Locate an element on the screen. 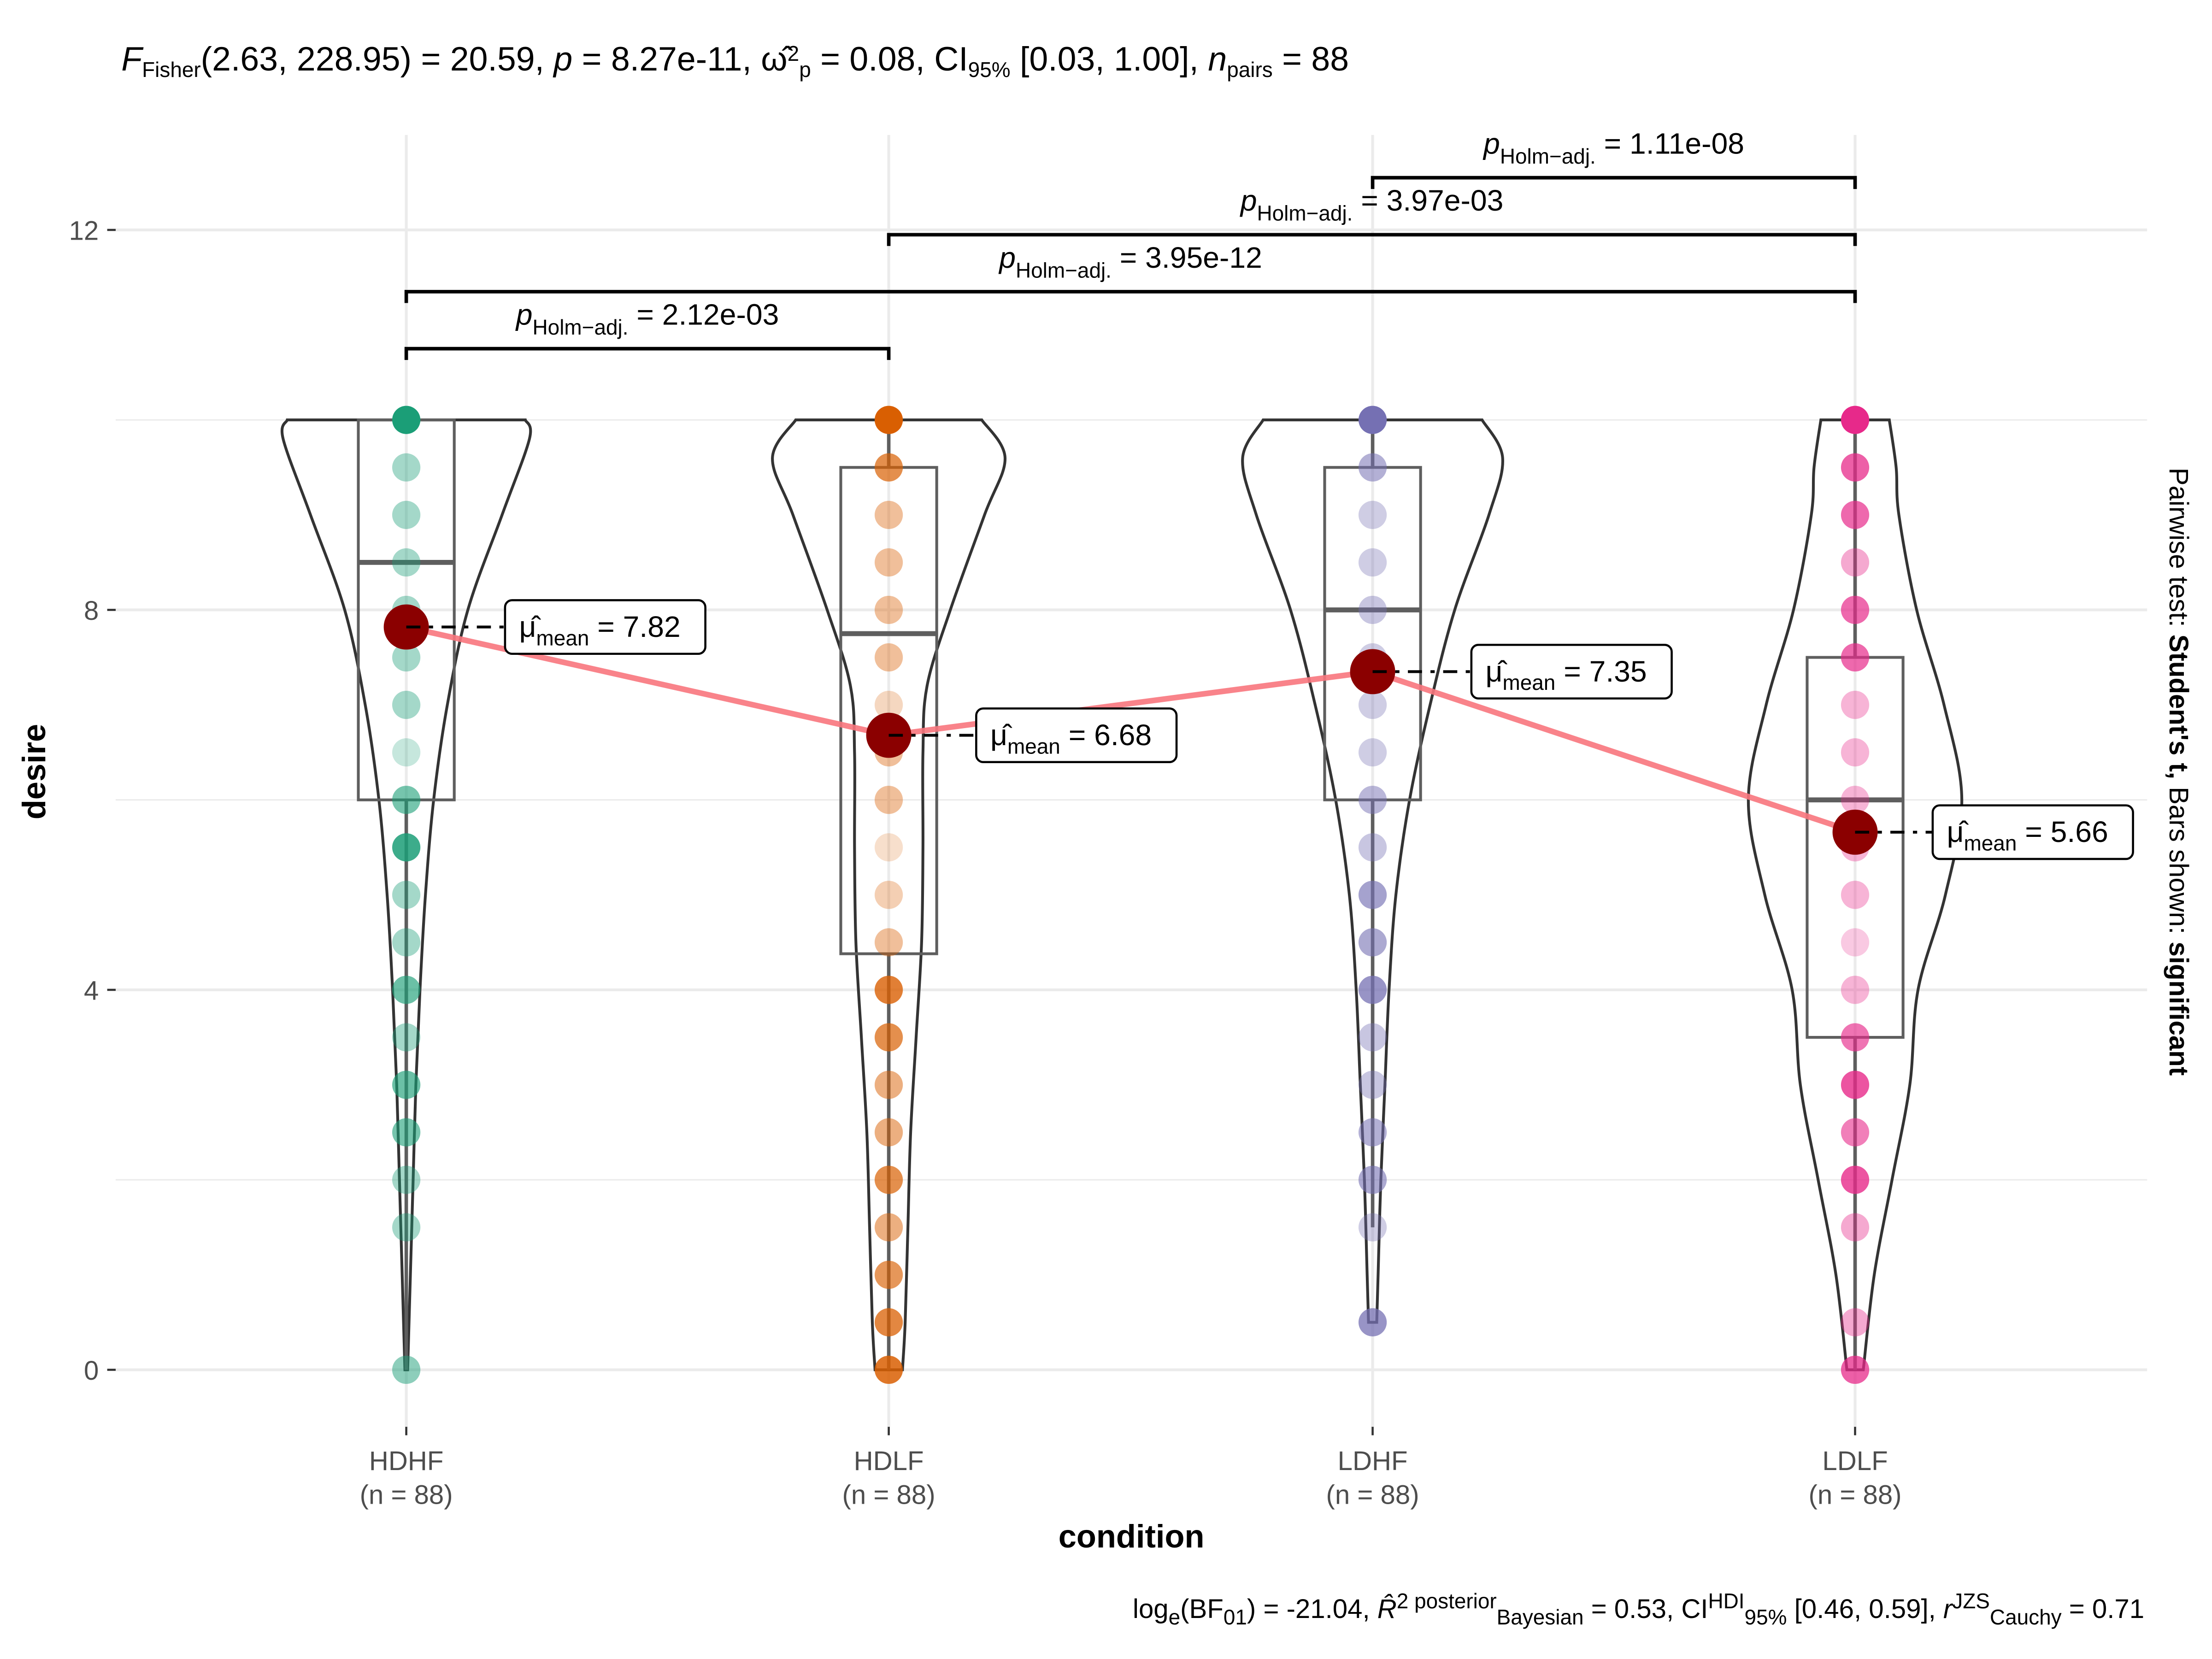 Image resolution: width=2212 pixels, height=1659 pixels. x-tick-label: LDLF is located at coordinates (1855, 1461).